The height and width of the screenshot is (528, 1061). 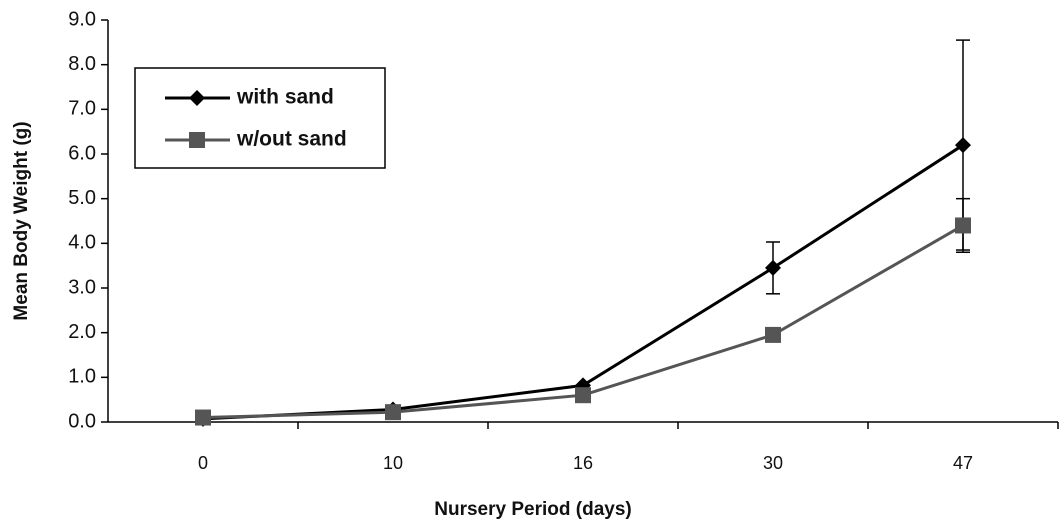 What do you see at coordinates (82, 287) in the screenshot?
I see `y-tick-label: 3.0` at bounding box center [82, 287].